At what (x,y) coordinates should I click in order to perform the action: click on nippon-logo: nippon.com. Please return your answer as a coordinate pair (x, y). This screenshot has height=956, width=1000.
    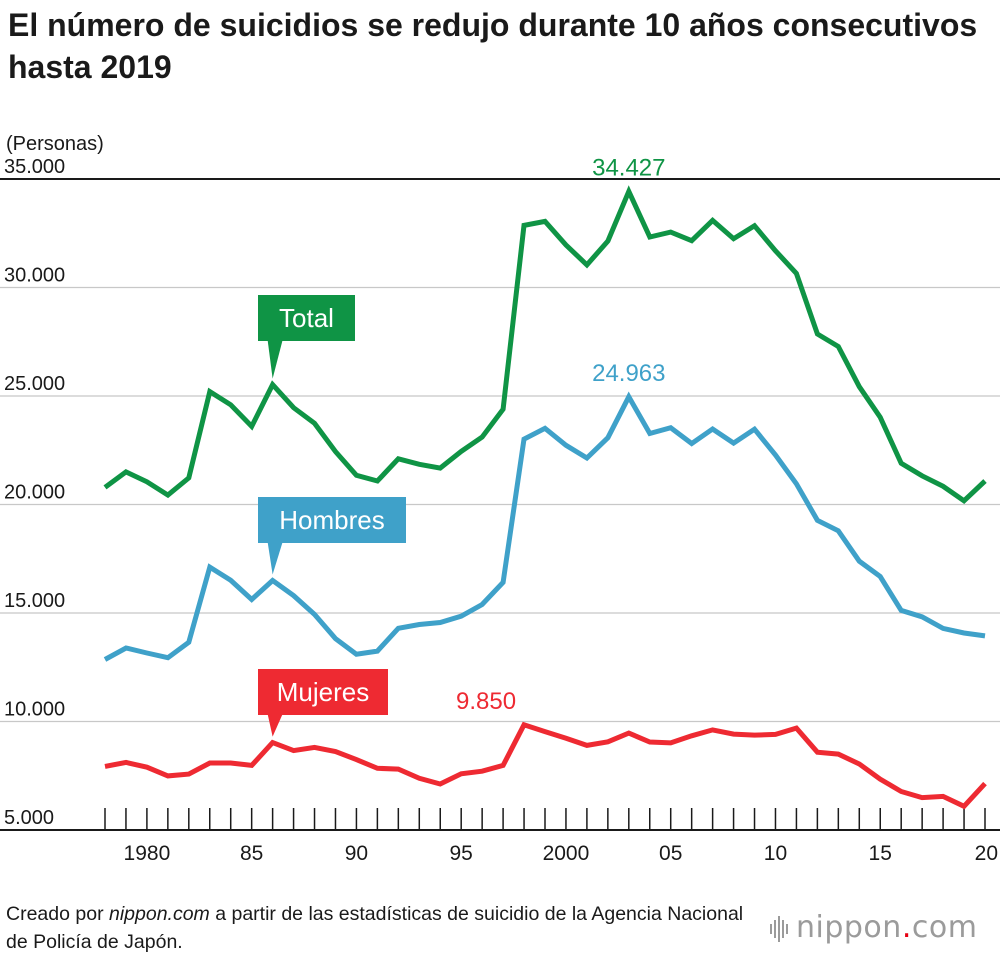
    Looking at the image, I should click on (873, 927).